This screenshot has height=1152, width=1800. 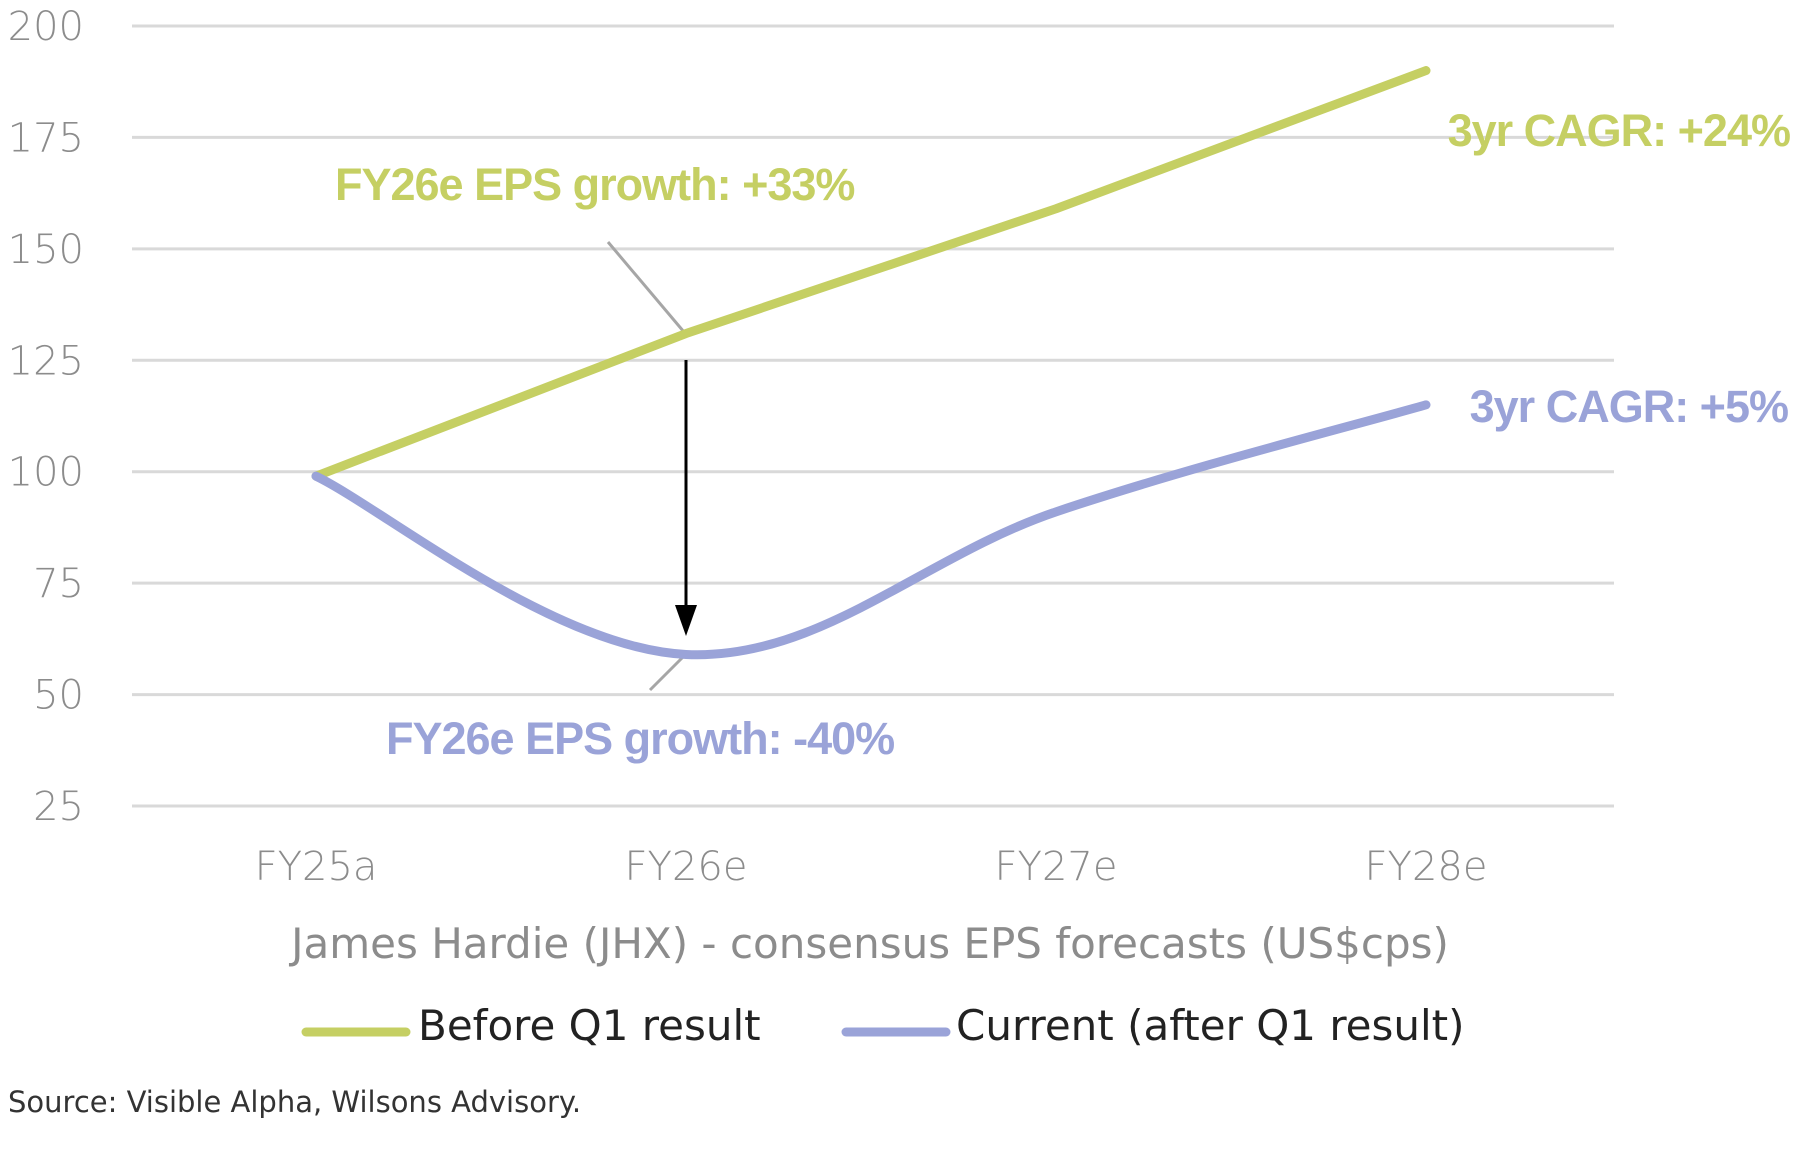 What do you see at coordinates (58, 807) in the screenshot?
I see `y-tick-label: 25` at bounding box center [58, 807].